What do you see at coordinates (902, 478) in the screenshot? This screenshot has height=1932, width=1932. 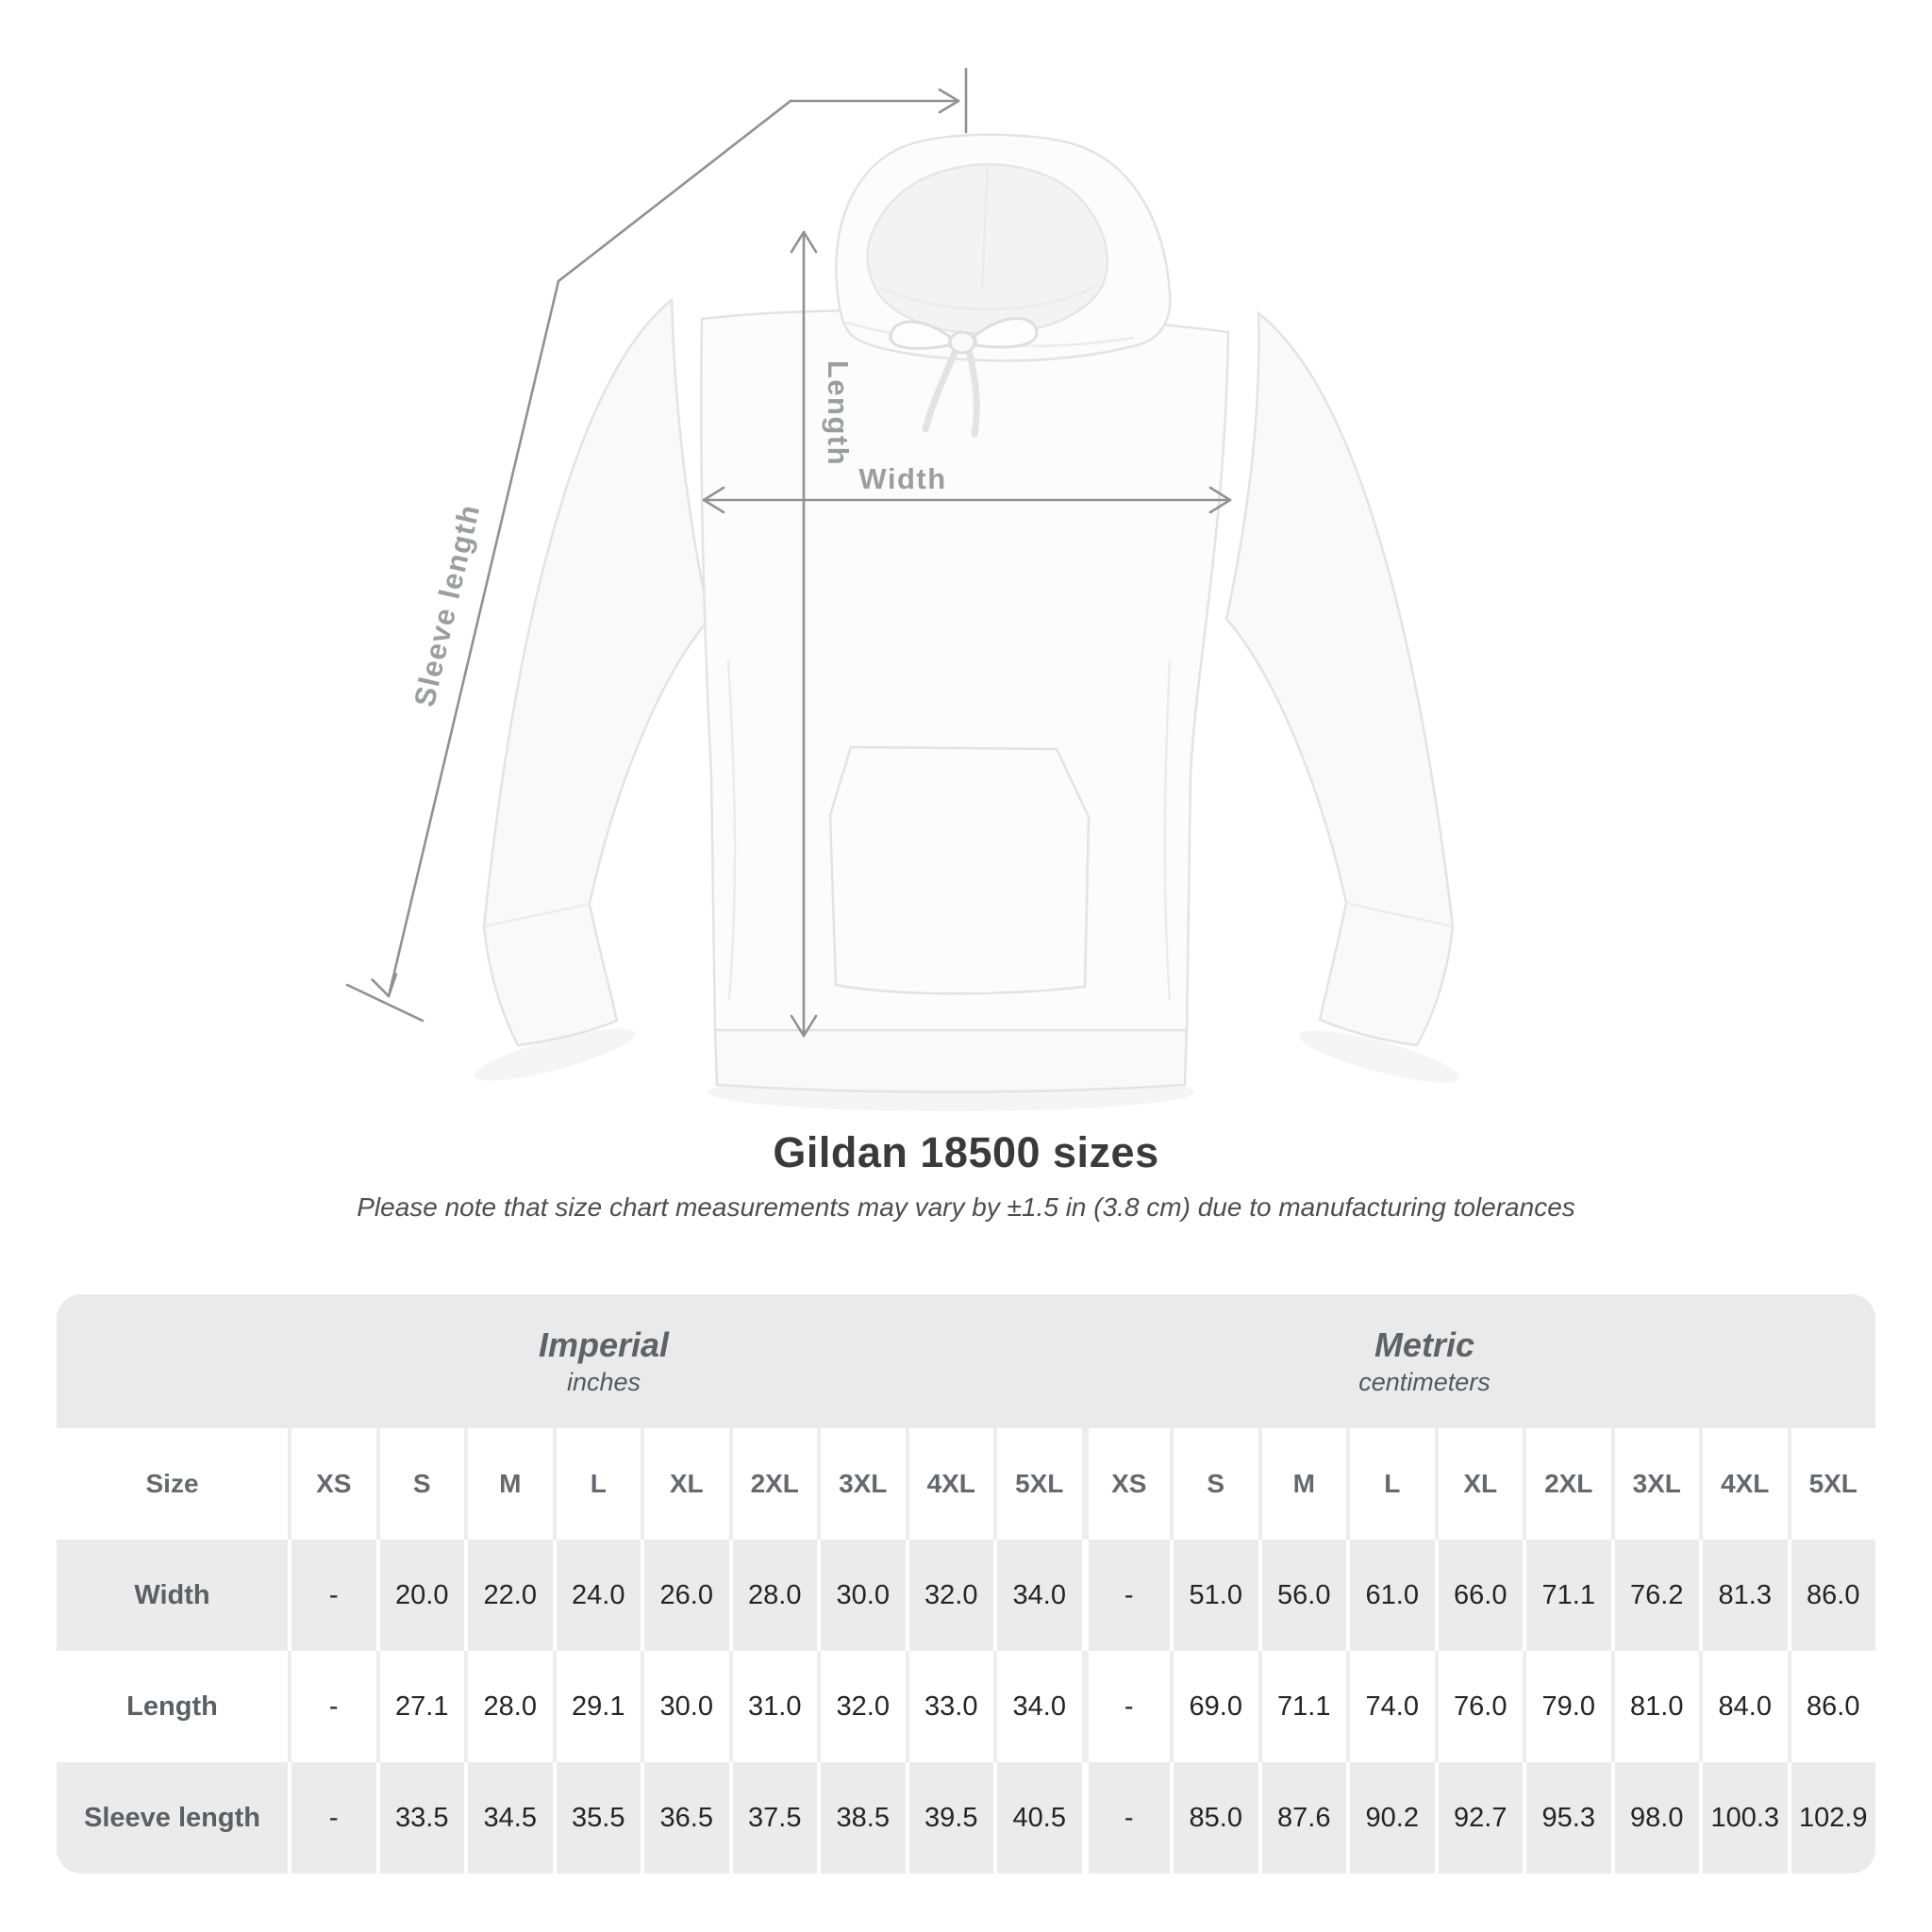 I see `width-label: Width` at bounding box center [902, 478].